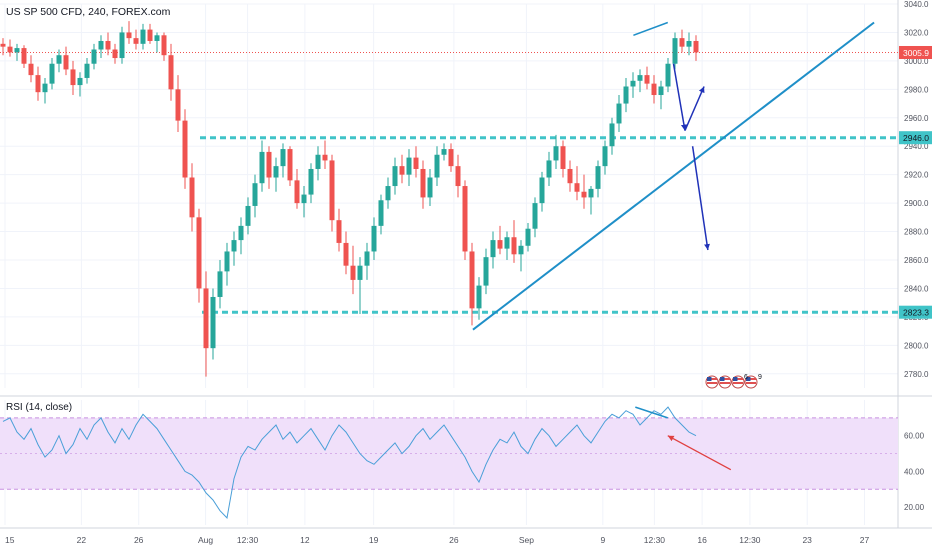  What do you see at coordinates (916, 32) in the screenshot?
I see `price-tick-label: 3020.0` at bounding box center [916, 32].